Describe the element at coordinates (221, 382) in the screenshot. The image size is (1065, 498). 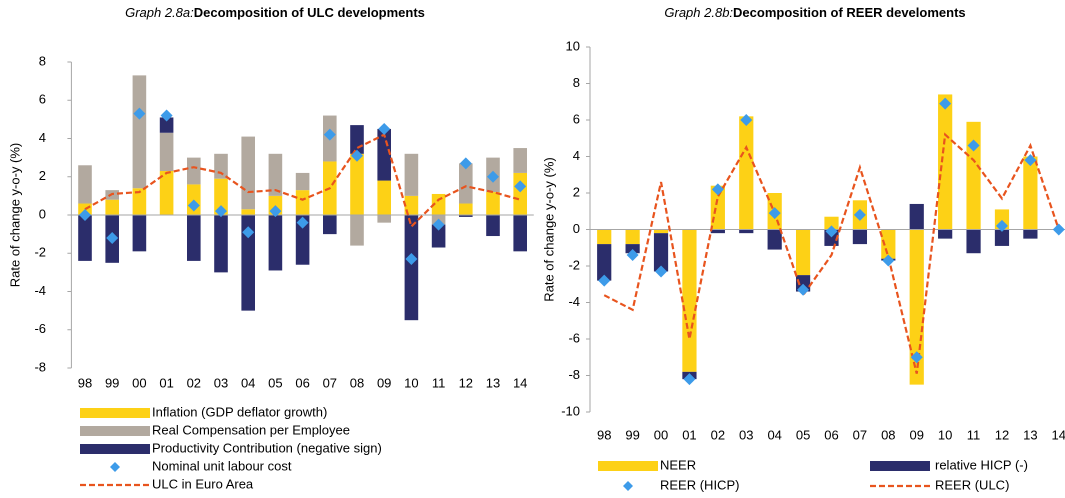
I see `x-tick-label: 03` at that location.